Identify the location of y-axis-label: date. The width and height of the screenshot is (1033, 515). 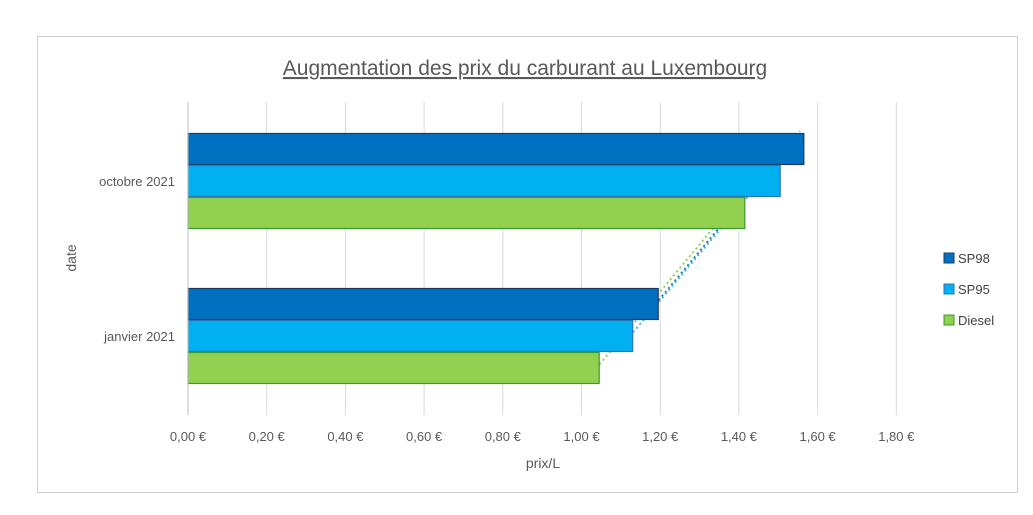
(71, 257).